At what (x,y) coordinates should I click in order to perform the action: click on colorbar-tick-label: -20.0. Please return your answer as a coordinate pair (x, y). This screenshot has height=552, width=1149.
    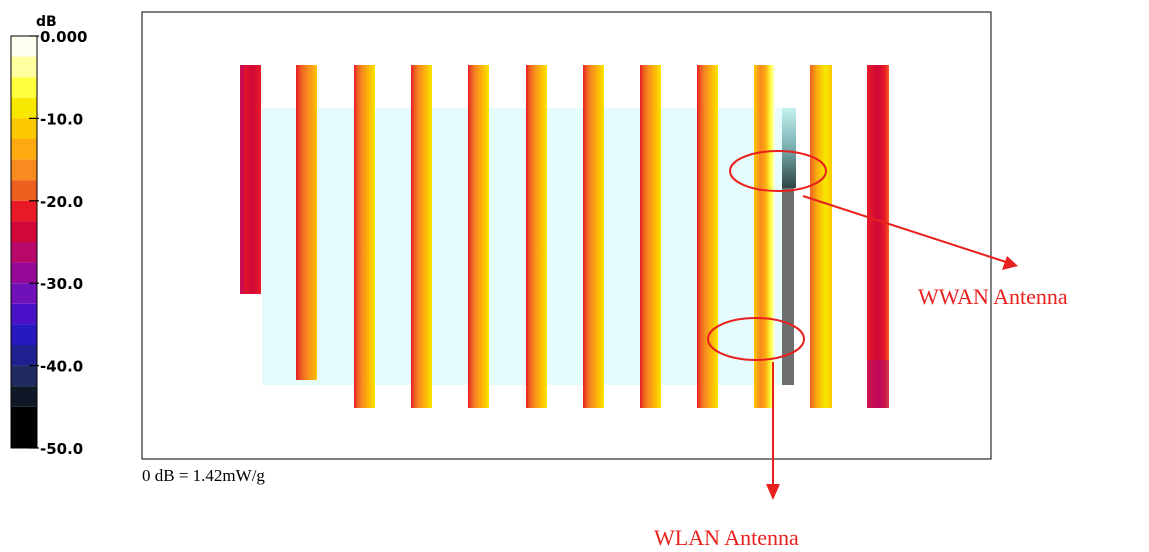
    Looking at the image, I should click on (61, 202).